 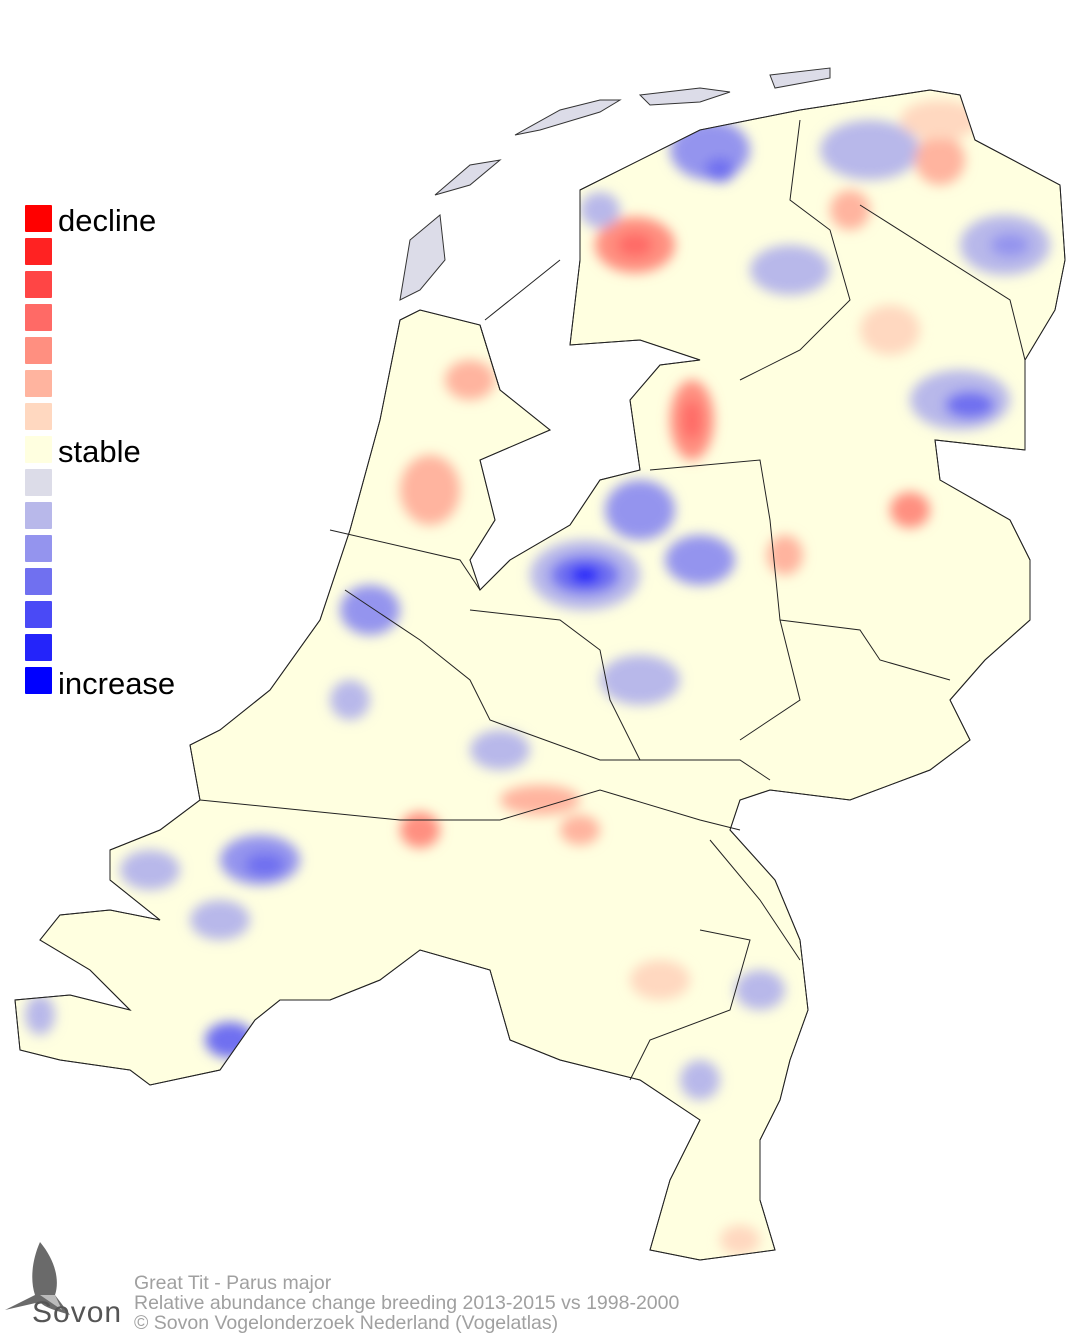 I want to click on sovon-logo-text: Sovon, so click(x=77, y=1312).